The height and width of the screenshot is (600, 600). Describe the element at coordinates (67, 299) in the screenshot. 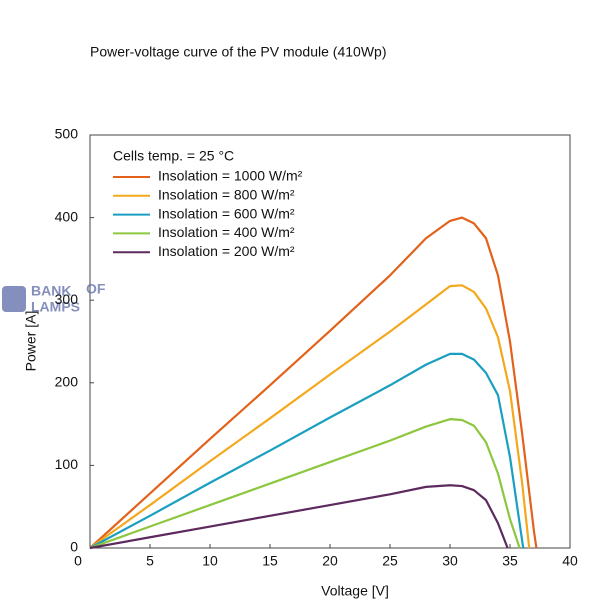

I see `y-tick-label: 300` at that location.